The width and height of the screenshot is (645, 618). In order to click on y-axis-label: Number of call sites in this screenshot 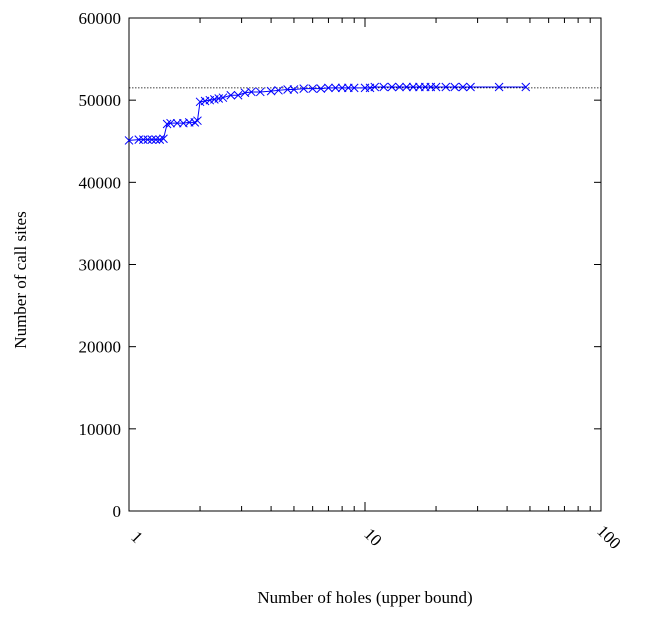, I will do `click(20, 279)`.